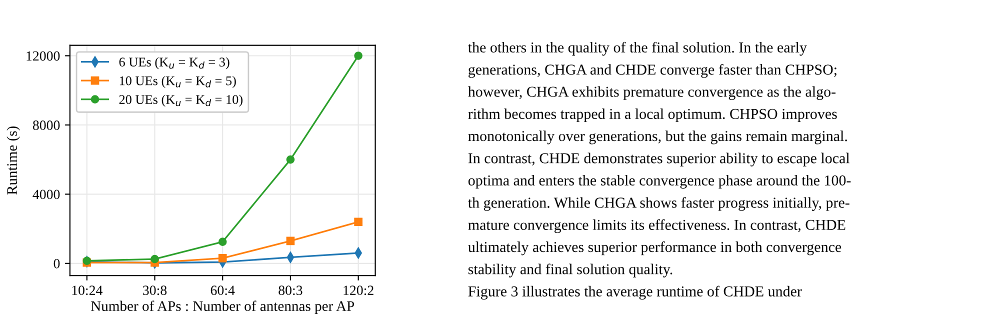 Image resolution: width=985 pixels, height=336 pixels. I want to click on text: the others in the quality of the final solution. In the early, so click(637, 49).